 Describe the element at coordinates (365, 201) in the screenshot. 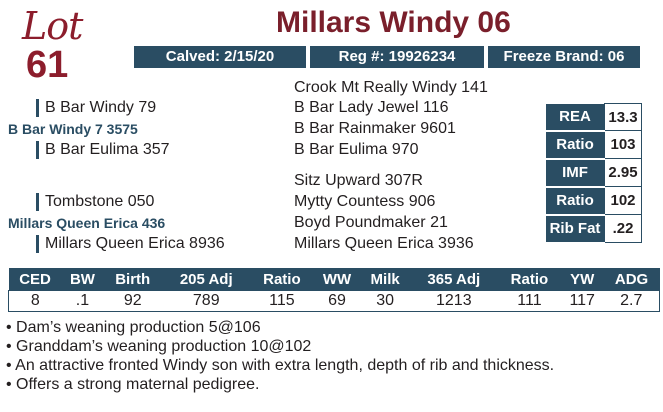

I see `pedigree-dam-sire-dam: Mytty Countess 906` at that location.